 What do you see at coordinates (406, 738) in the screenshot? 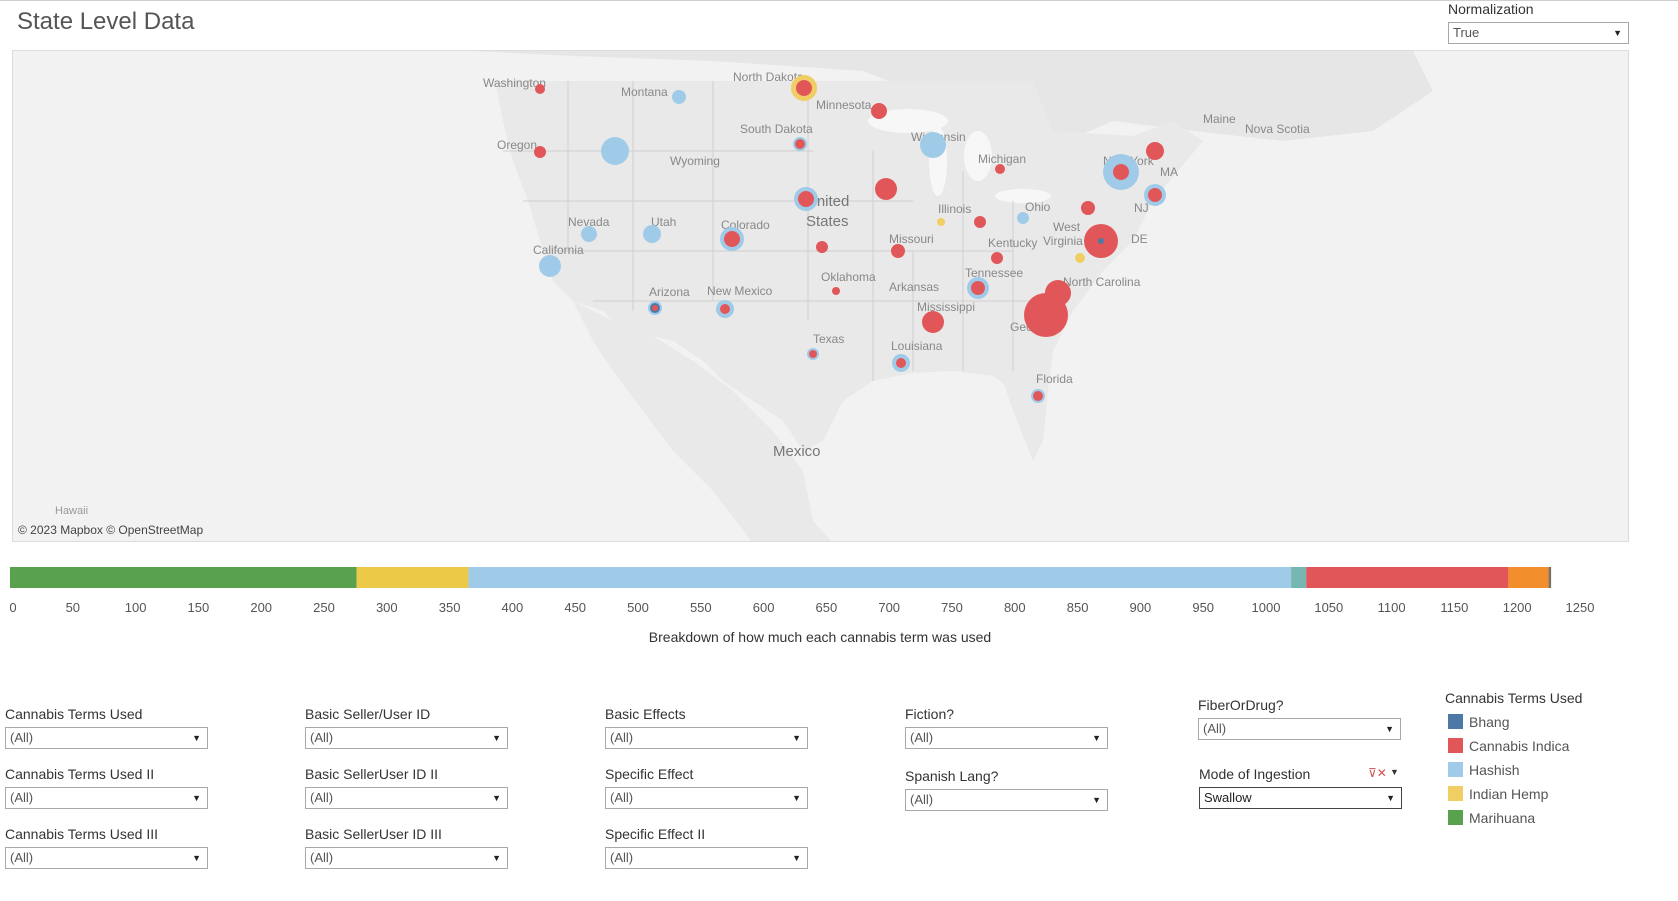
I see `basic-seller-user-id-dropdown: (All) ▼` at bounding box center [406, 738].